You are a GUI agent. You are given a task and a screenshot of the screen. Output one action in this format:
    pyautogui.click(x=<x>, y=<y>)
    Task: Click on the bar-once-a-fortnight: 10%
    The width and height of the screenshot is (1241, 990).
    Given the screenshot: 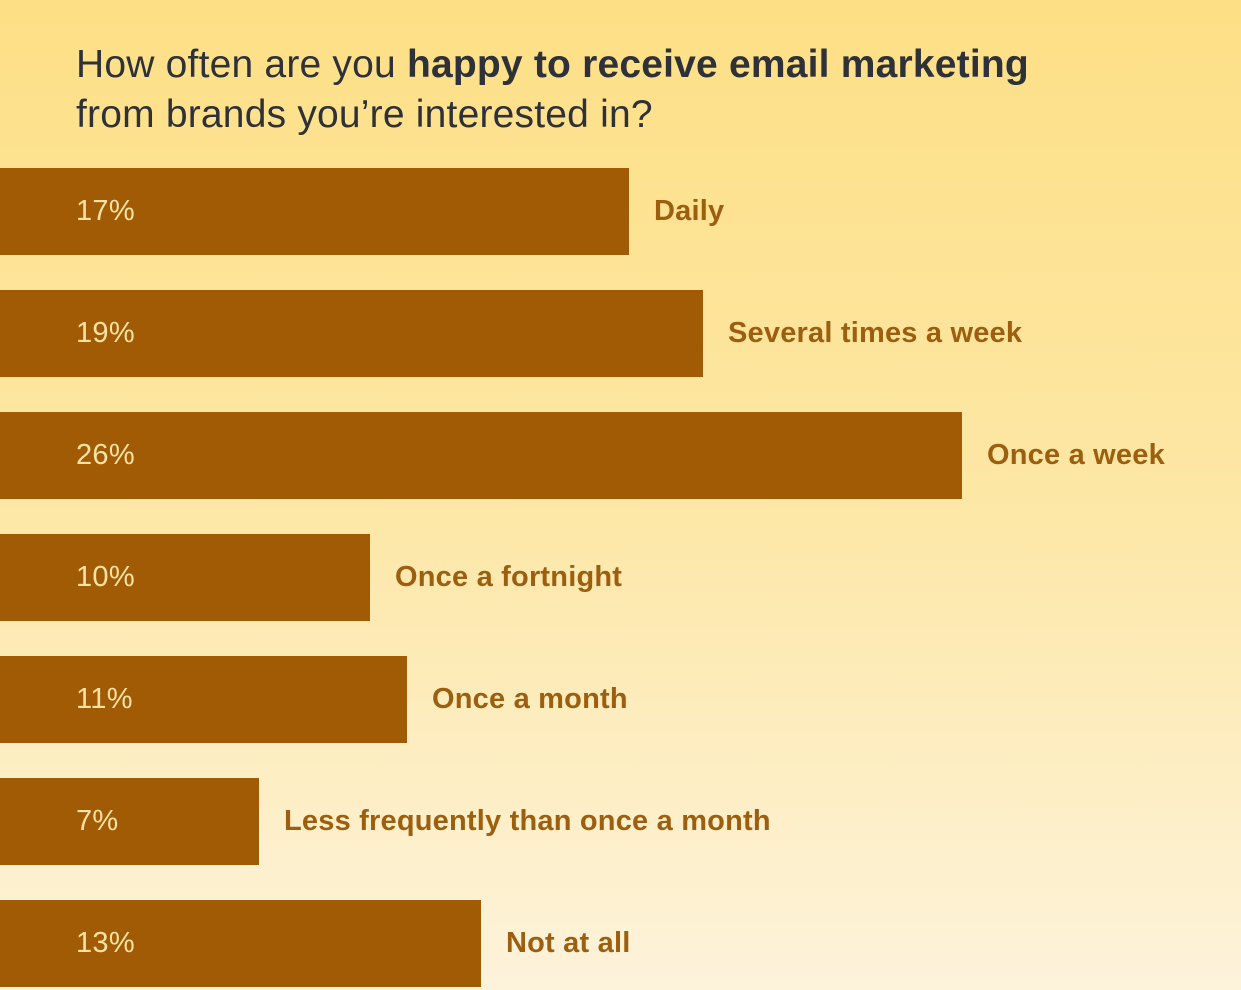 What is the action you would take?
    pyautogui.click(x=185, y=577)
    